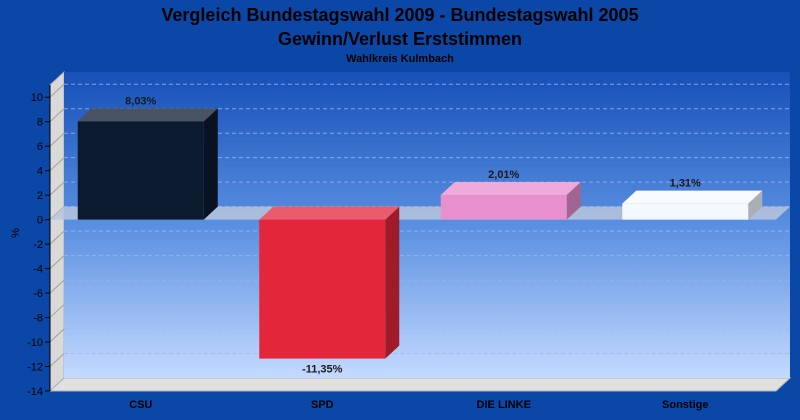 This screenshot has width=800, height=420. I want to click on y-tick-label: -14, so click(35, 392).